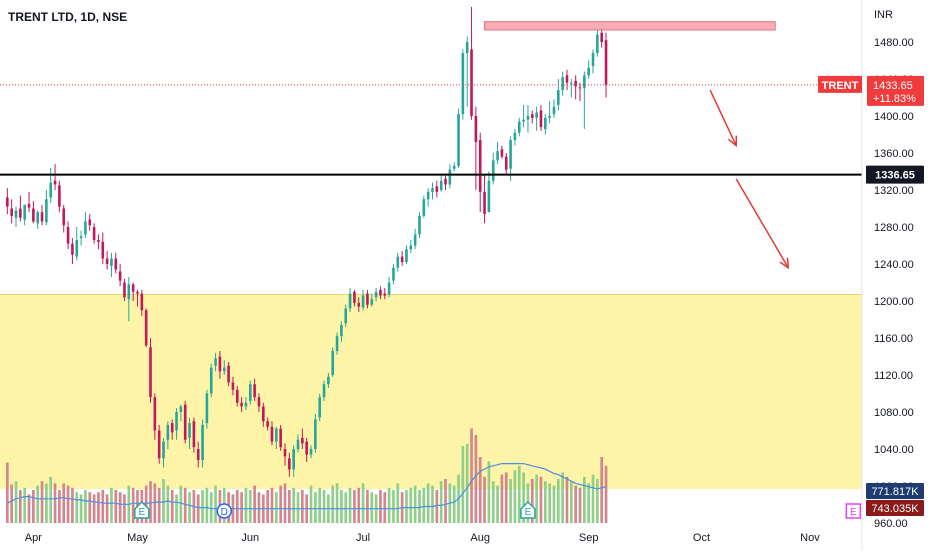 This screenshot has height=555, width=932. I want to click on volume-label: 743.035K, so click(895, 509).